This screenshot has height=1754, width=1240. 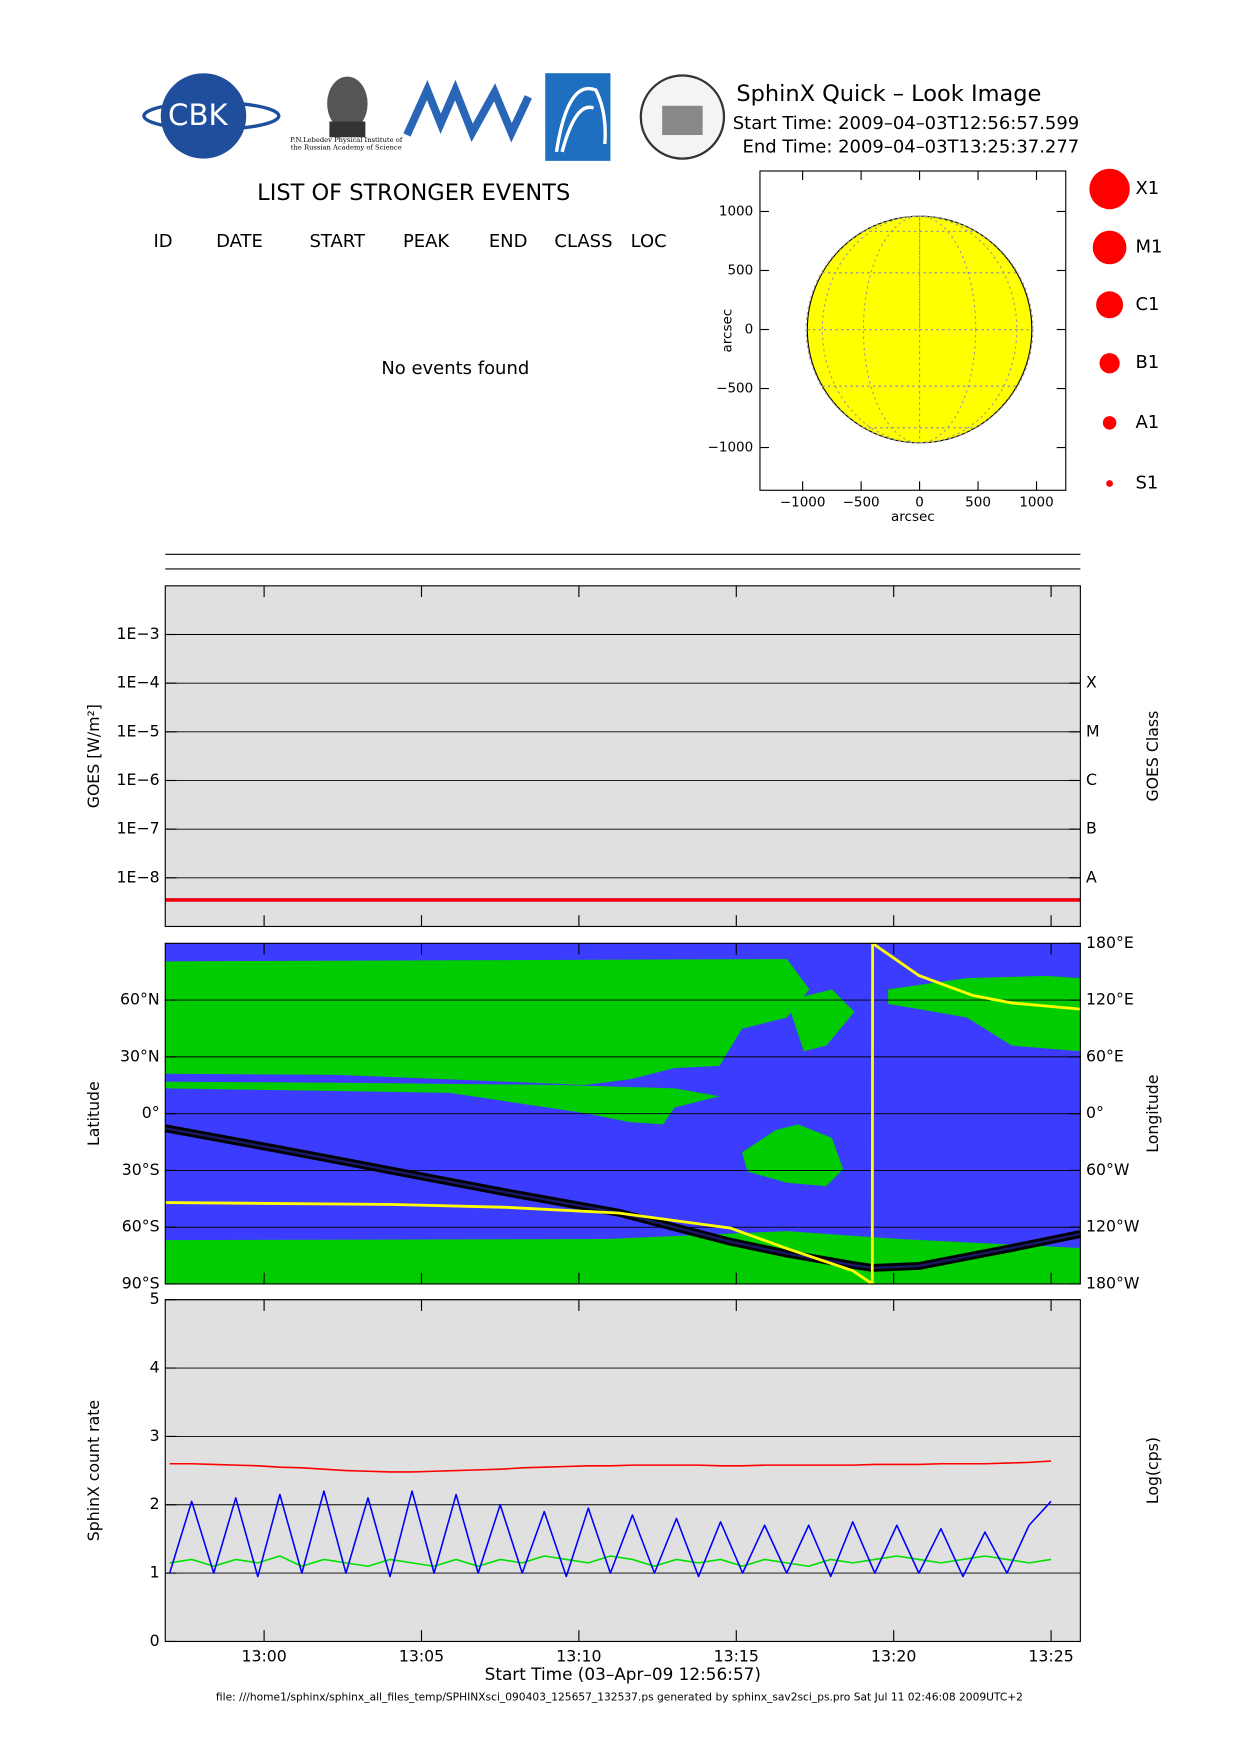 What do you see at coordinates (1050, 1656) in the screenshot?
I see `x-tick-label: 13:25` at bounding box center [1050, 1656].